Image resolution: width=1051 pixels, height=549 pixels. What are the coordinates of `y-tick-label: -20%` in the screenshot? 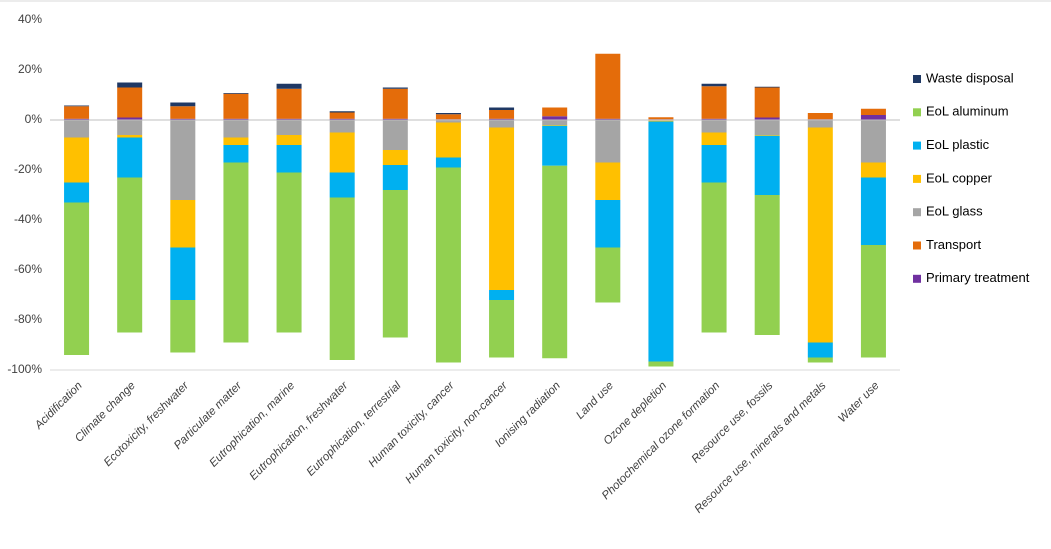 It's located at (28, 169).